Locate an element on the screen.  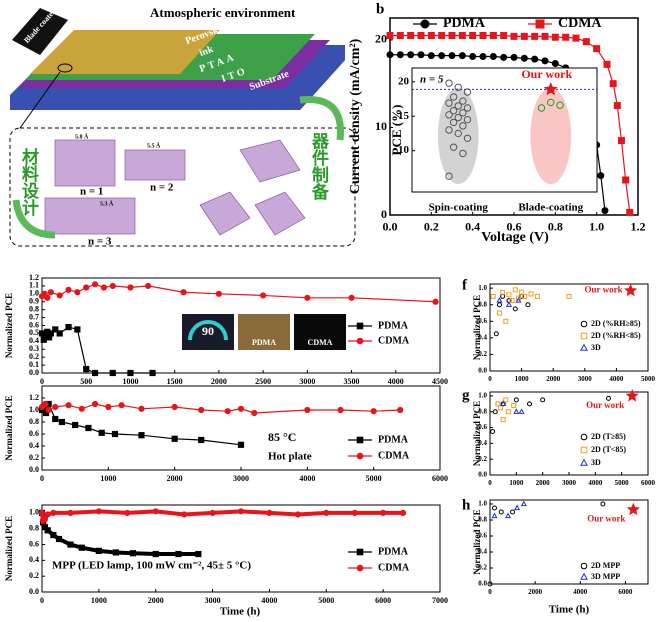
crystal-3d is located at coordinates (270, 161).